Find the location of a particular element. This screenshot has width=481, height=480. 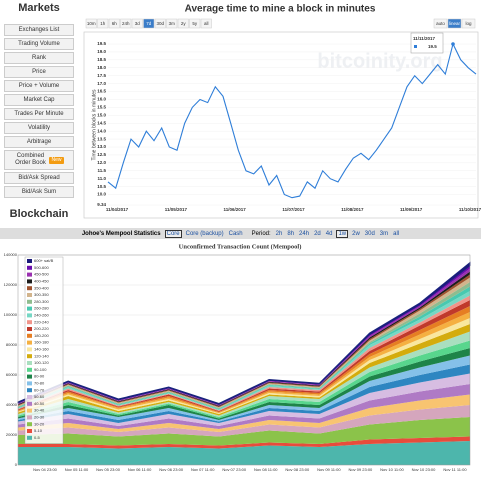

legend-label: 600+ sat/B is located at coordinates (44, 260).